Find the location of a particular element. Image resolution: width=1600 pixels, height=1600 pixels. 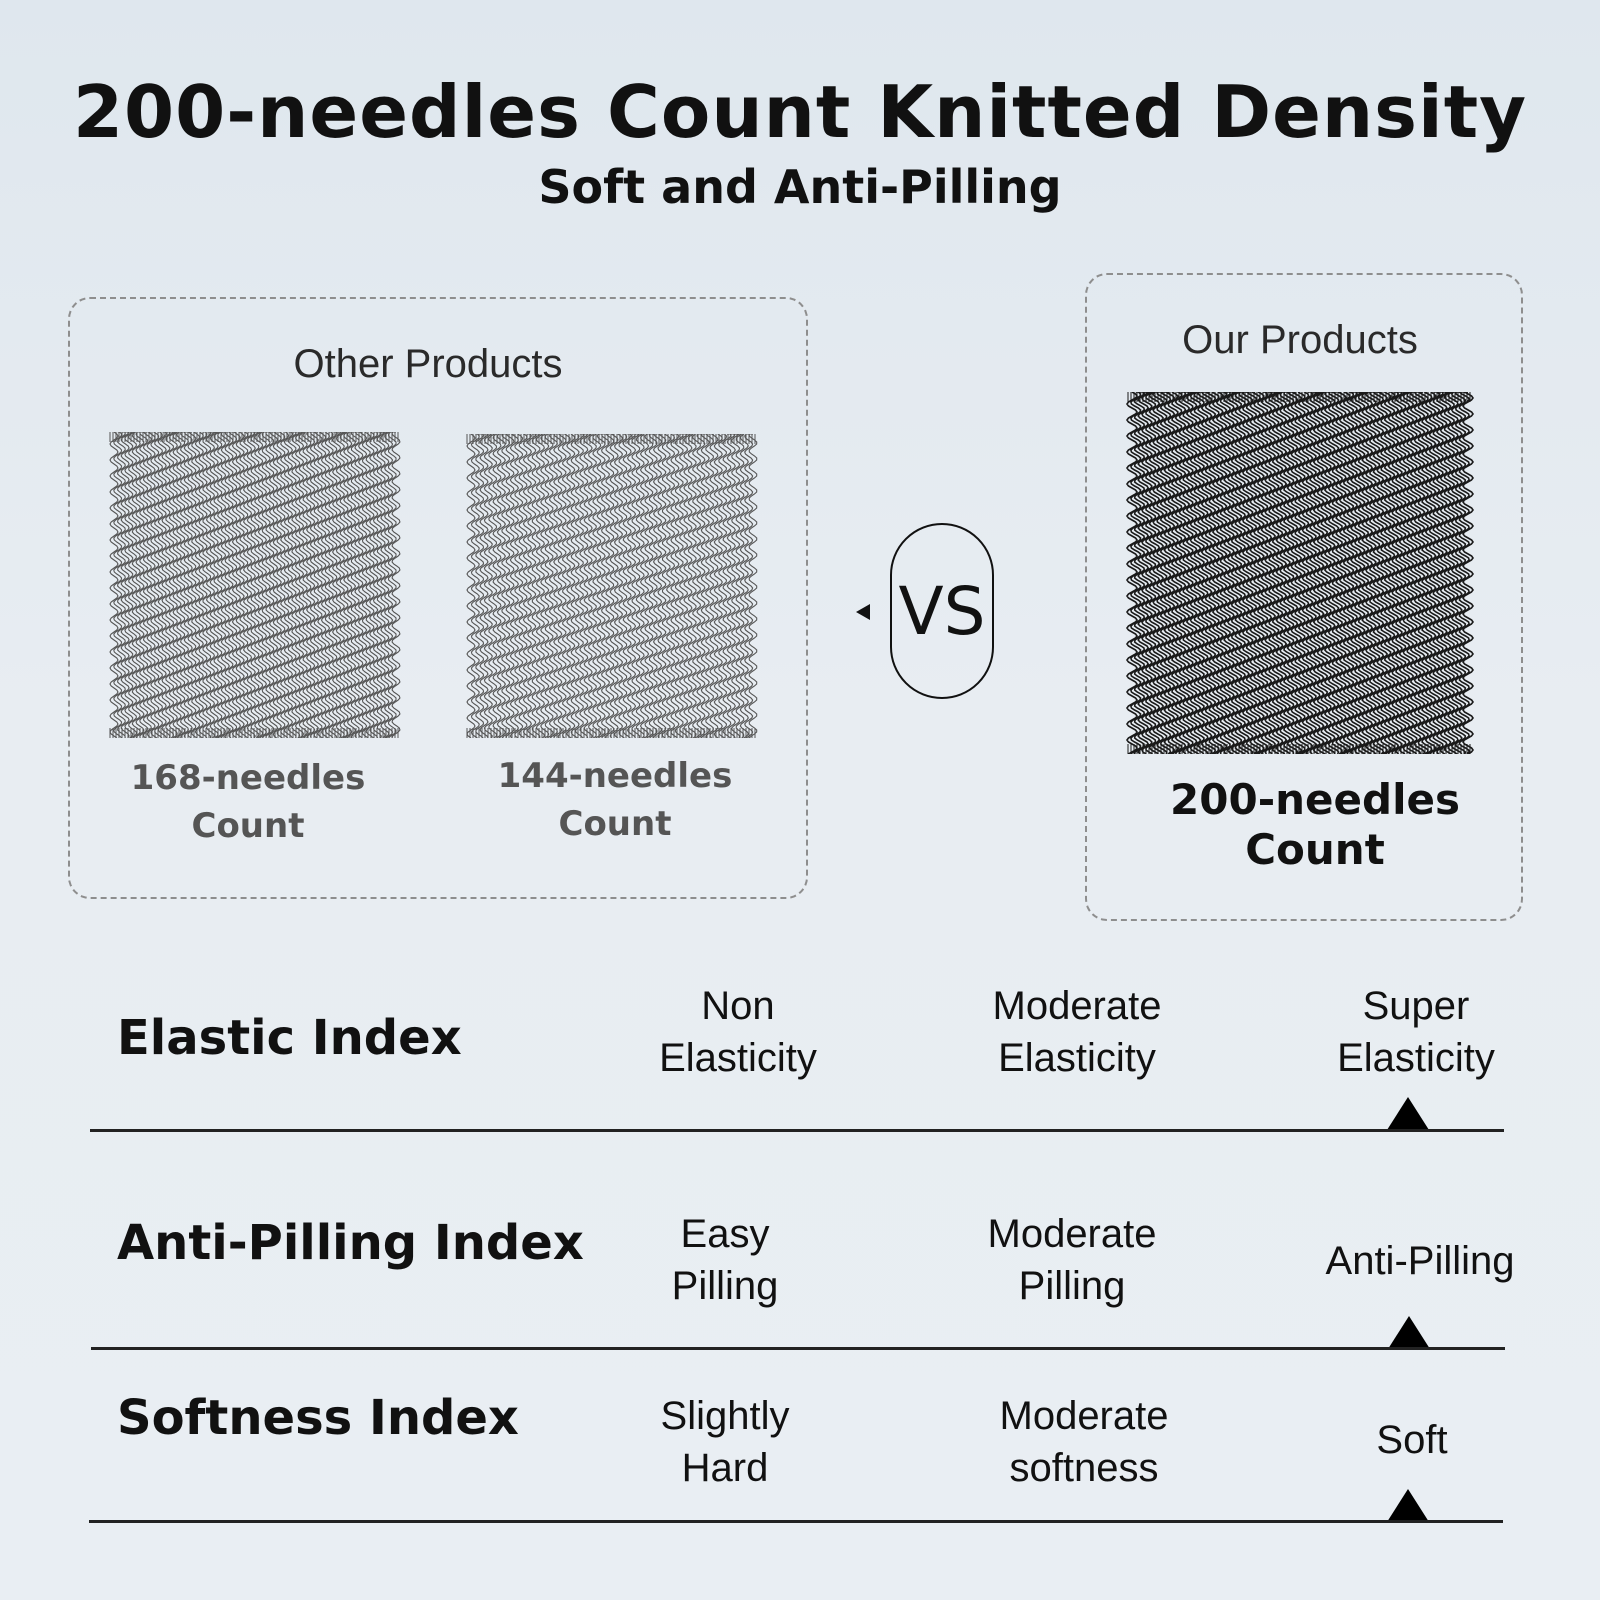

elastic-level-3-line2: Elasticity is located at coordinates (1416, 1058).